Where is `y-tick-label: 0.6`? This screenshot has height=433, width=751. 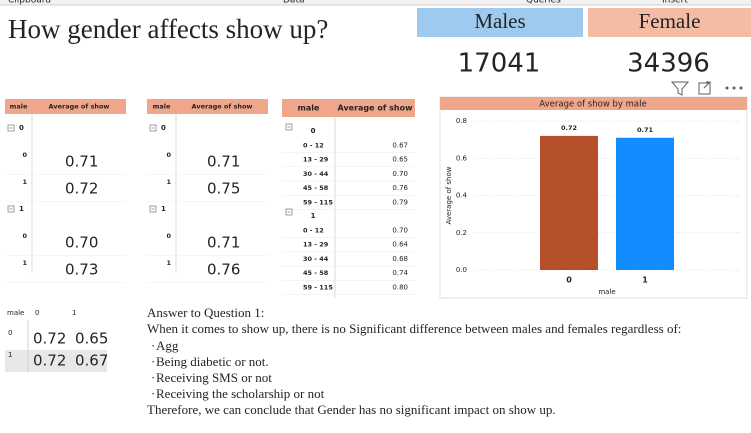 y-tick-label: 0.6 is located at coordinates (462, 158).